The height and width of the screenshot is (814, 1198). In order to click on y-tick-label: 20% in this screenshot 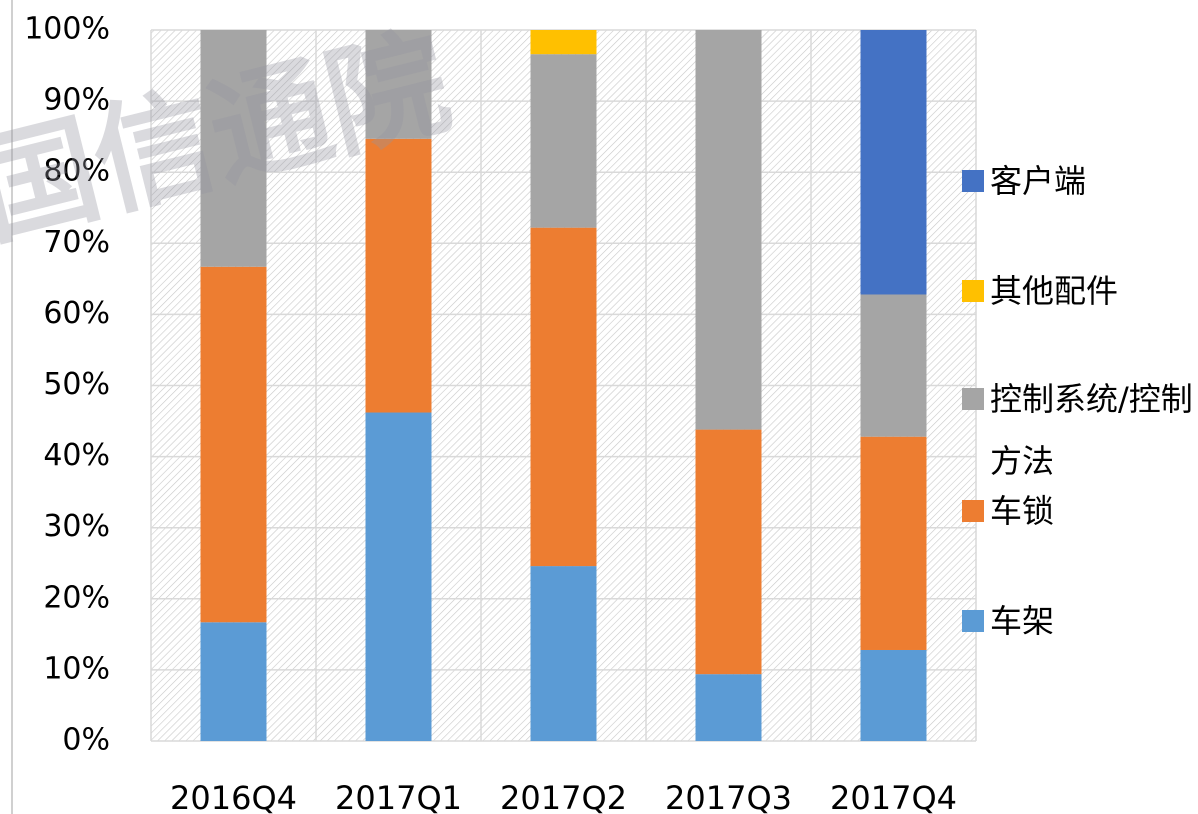, I will do `click(76, 597)`.